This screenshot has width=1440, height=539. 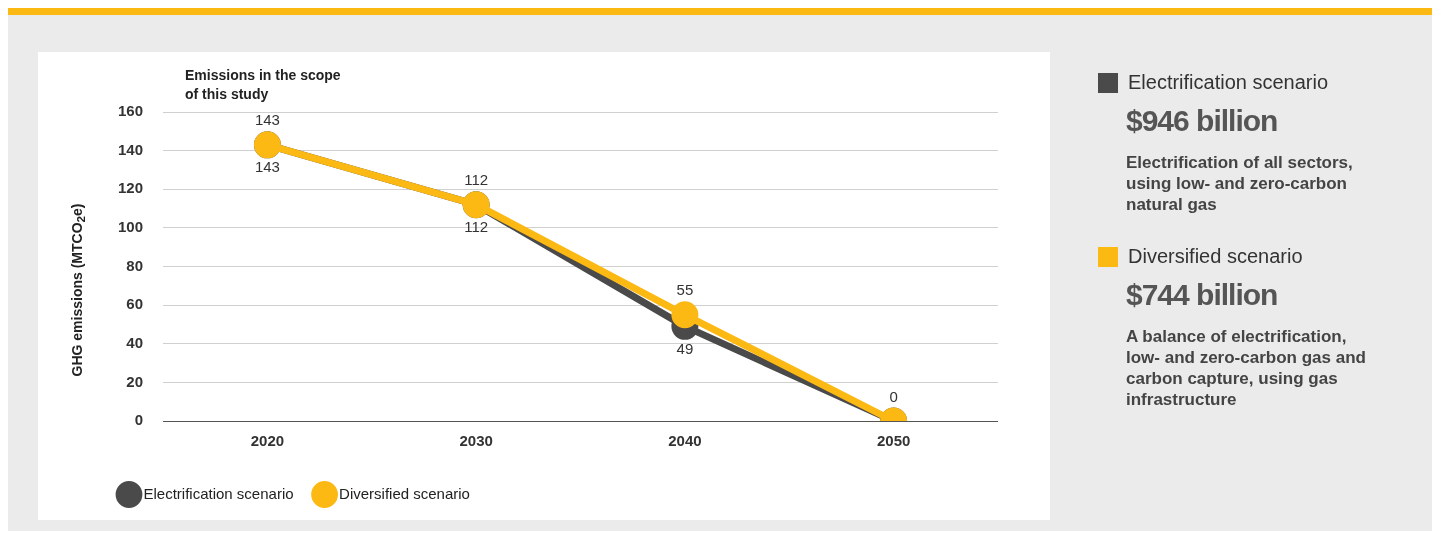 I want to click on y-tick-label: 20, so click(x=135, y=381).